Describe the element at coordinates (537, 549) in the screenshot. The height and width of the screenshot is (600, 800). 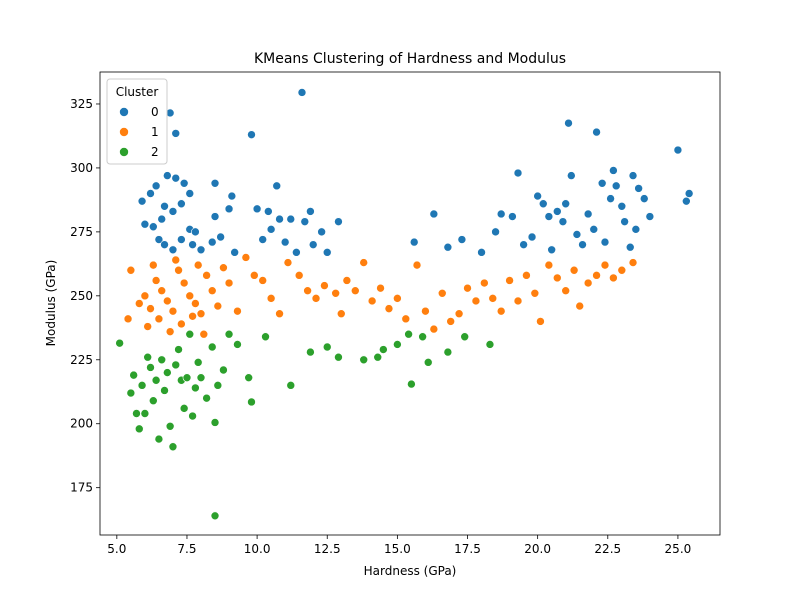
I see `x-tick-label: 20.0` at that location.